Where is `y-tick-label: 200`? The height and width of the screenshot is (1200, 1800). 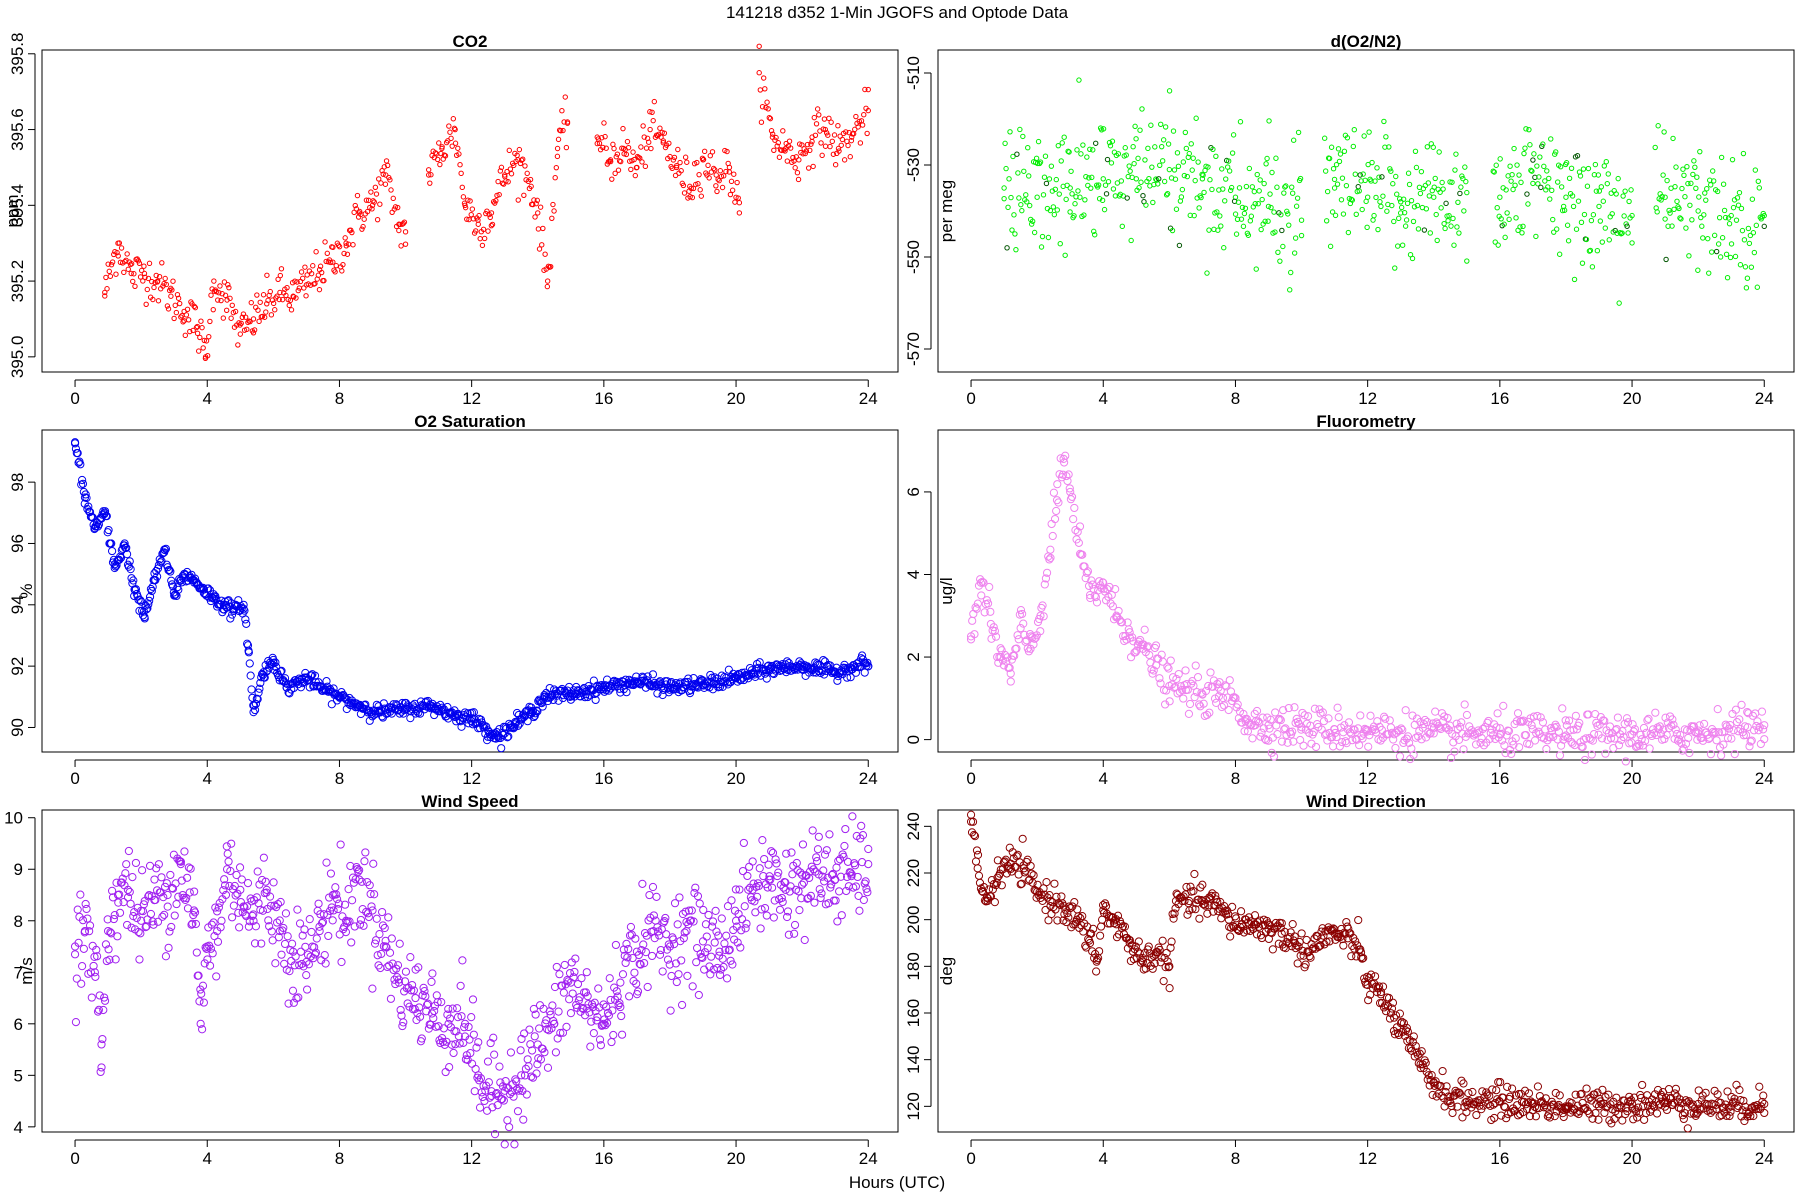 y-tick-label: 200 is located at coordinates (913, 919).